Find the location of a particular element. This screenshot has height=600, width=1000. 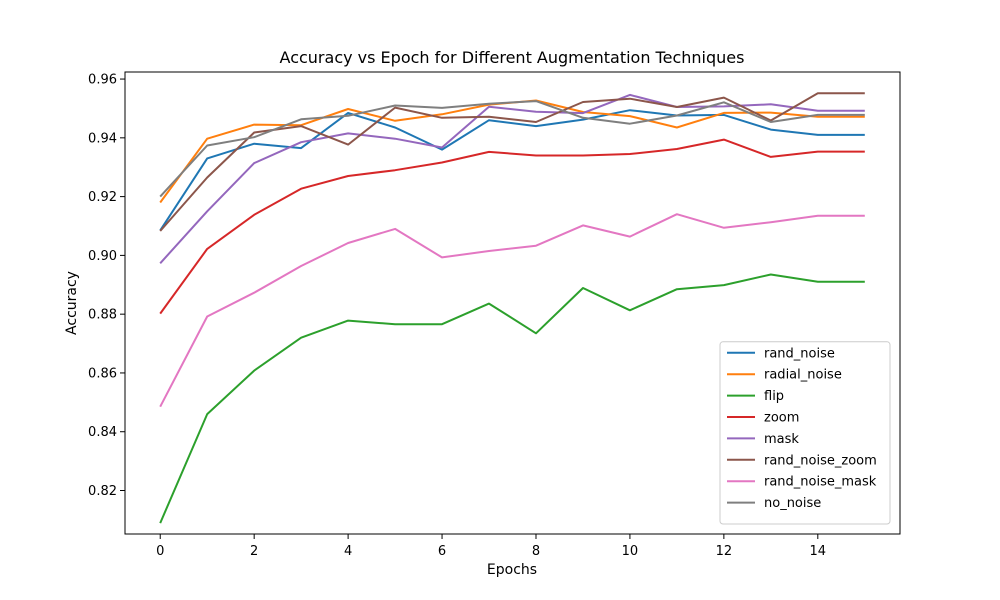

series-line-rand-noise is located at coordinates (512, 170).